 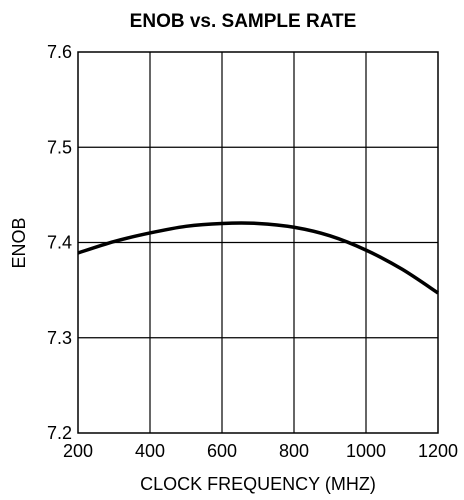 What do you see at coordinates (366, 451) in the screenshot?
I see `x-tick-label: 1000` at bounding box center [366, 451].